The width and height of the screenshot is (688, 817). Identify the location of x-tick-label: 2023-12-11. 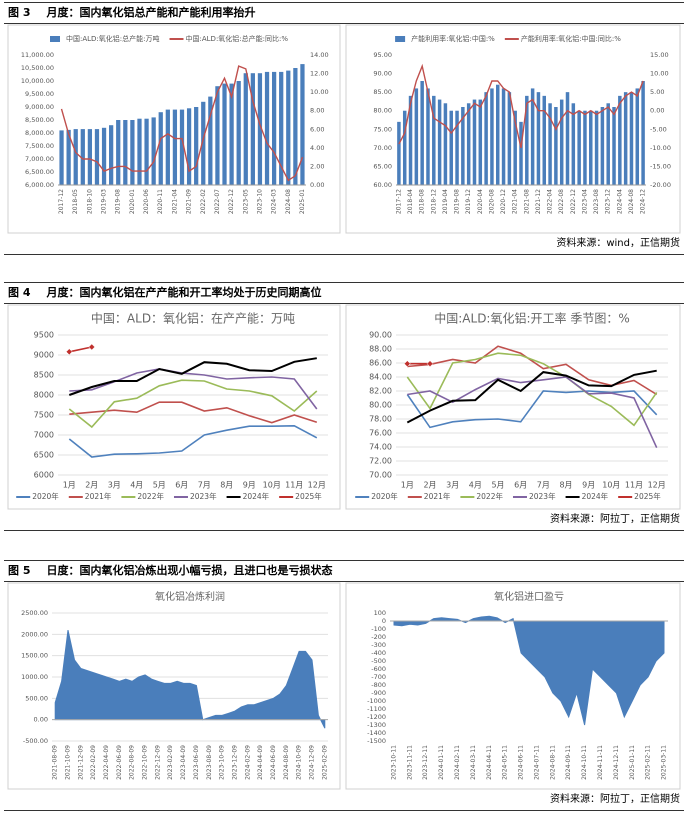
(425, 762).